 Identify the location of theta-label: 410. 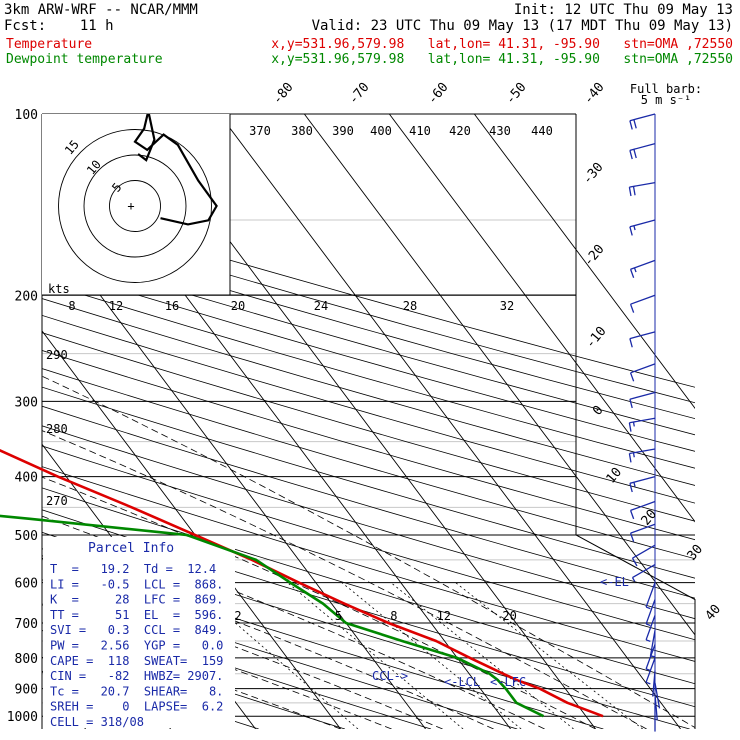
(420, 131).